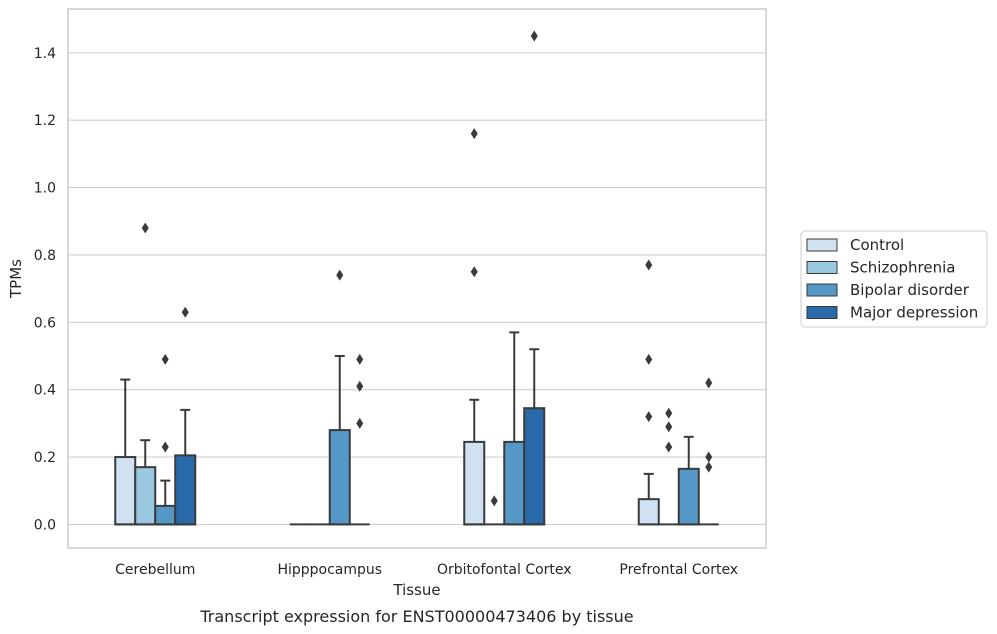 This screenshot has height=634, width=997. Describe the element at coordinates (416, 590) in the screenshot. I see `x-axis-label: Tissue` at that location.